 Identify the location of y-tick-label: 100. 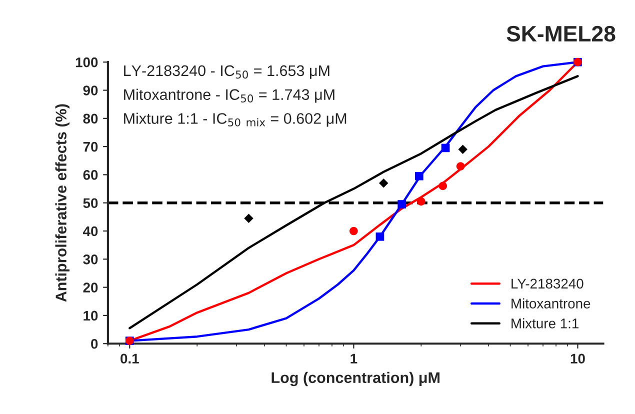
(87, 62).